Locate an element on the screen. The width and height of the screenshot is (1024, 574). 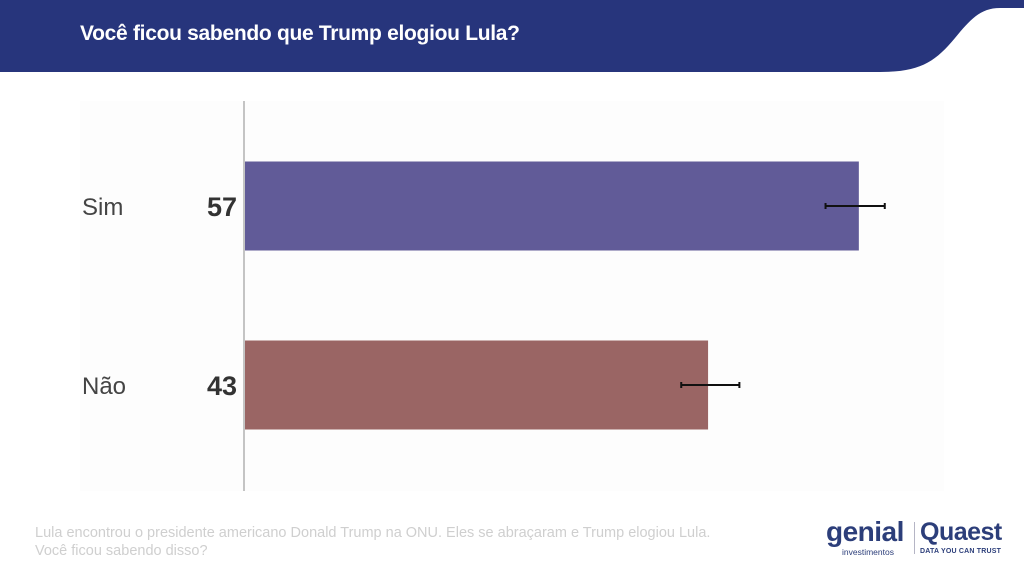
category-label: Não is located at coordinates (104, 386).